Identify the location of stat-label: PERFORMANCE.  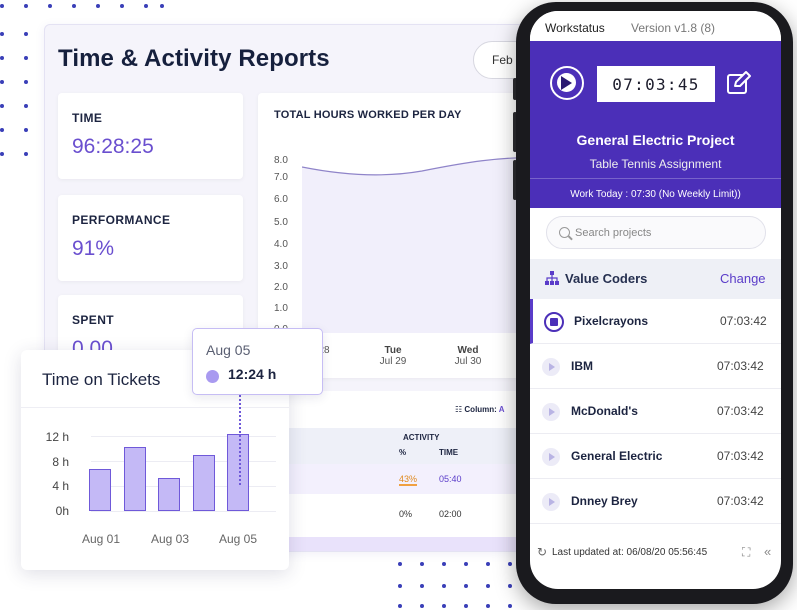
(121, 220).